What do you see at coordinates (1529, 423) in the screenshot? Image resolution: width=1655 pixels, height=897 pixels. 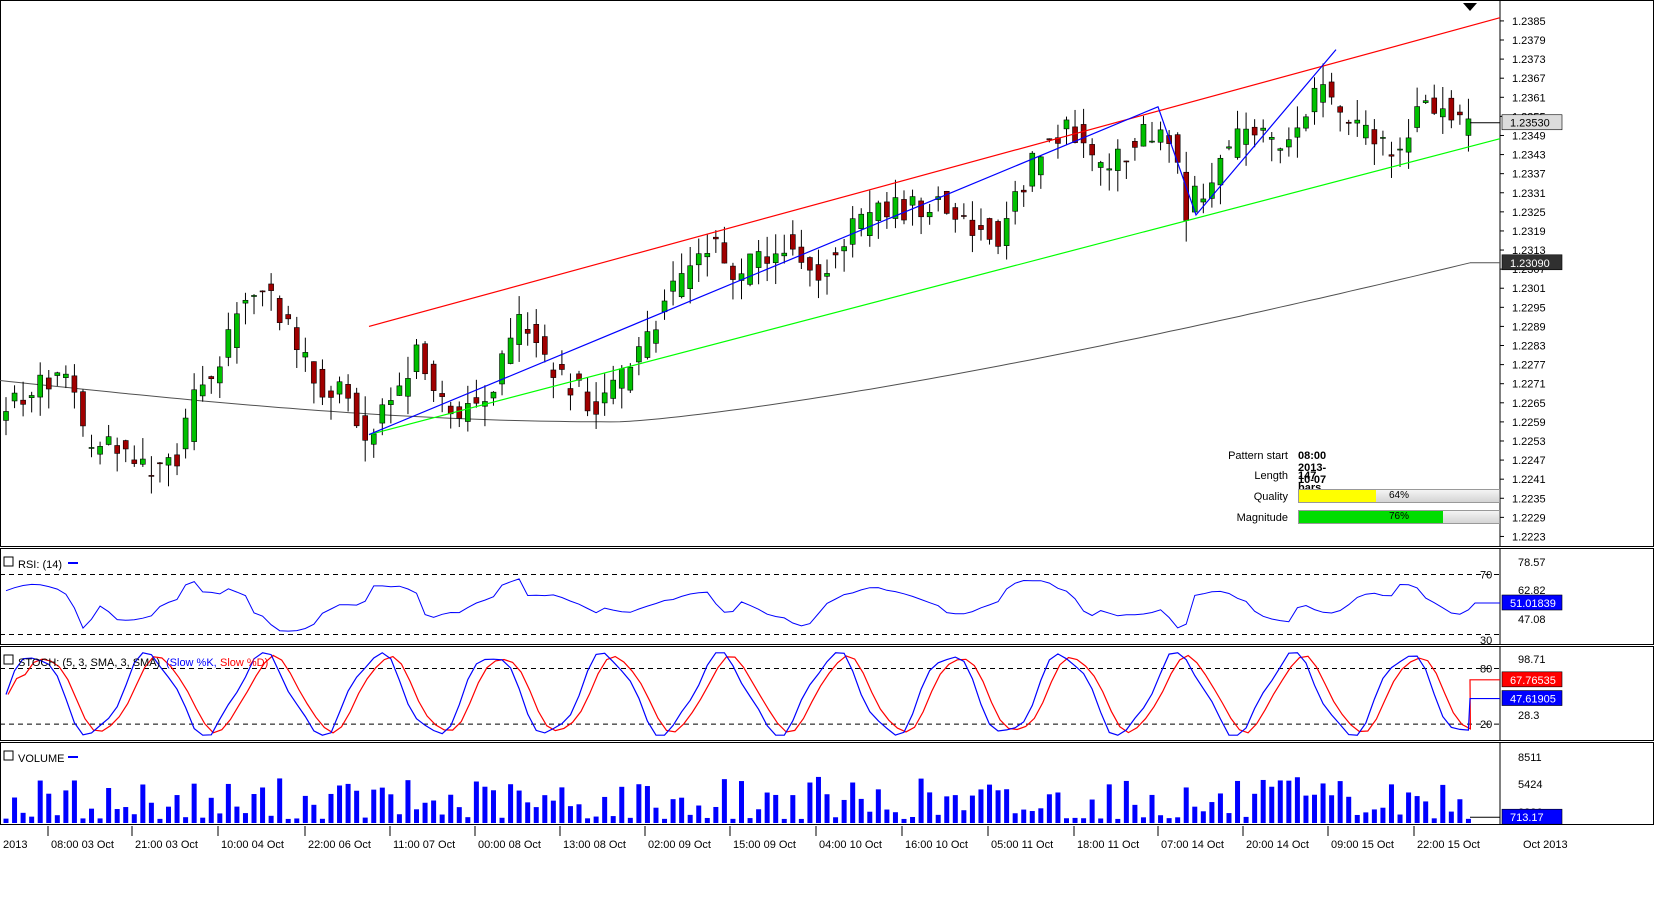 I see `price-tick-label: 1.2259` at bounding box center [1529, 423].